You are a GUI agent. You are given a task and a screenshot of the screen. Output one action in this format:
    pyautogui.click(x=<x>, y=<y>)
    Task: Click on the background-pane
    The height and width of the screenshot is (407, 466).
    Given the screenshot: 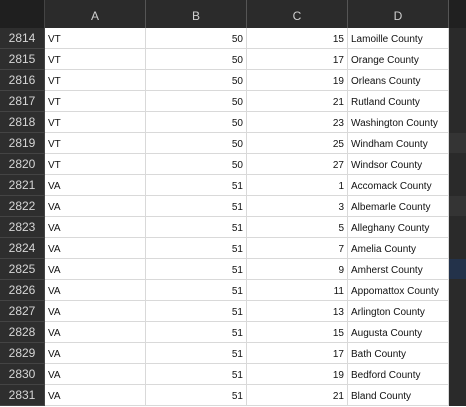 What is the action you would take?
    pyautogui.click(x=457, y=14)
    